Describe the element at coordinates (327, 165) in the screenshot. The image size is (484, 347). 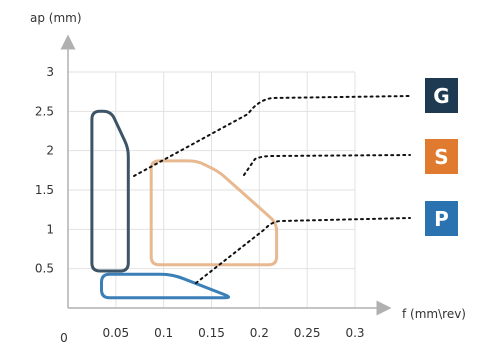
I see `leader-line-s` at that location.